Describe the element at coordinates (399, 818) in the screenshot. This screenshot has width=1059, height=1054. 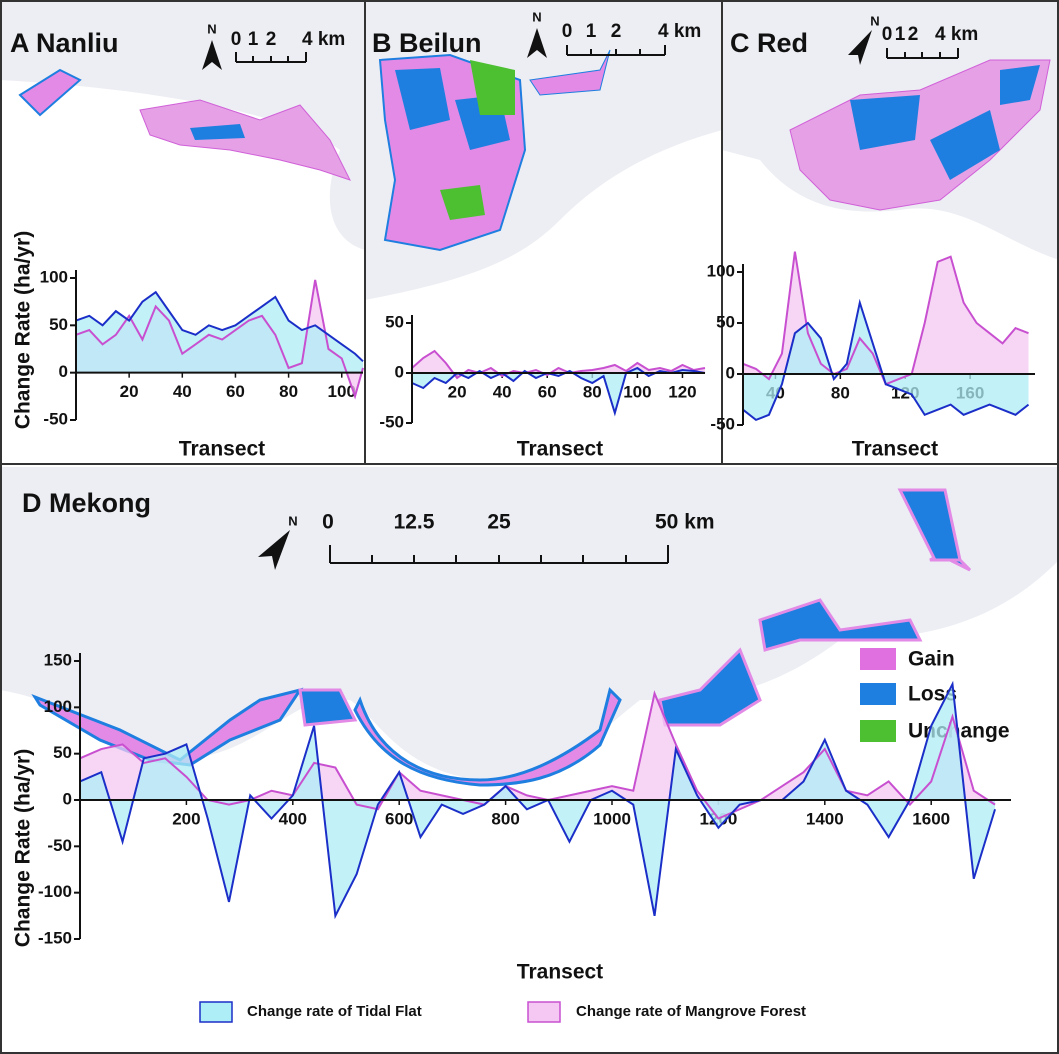
I see `x-tick-label: 600` at that location.